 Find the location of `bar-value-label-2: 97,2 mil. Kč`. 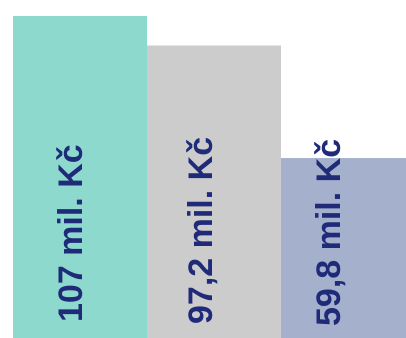

bar-value-label-2: 97,2 mil. Kč is located at coordinates (201, 230).